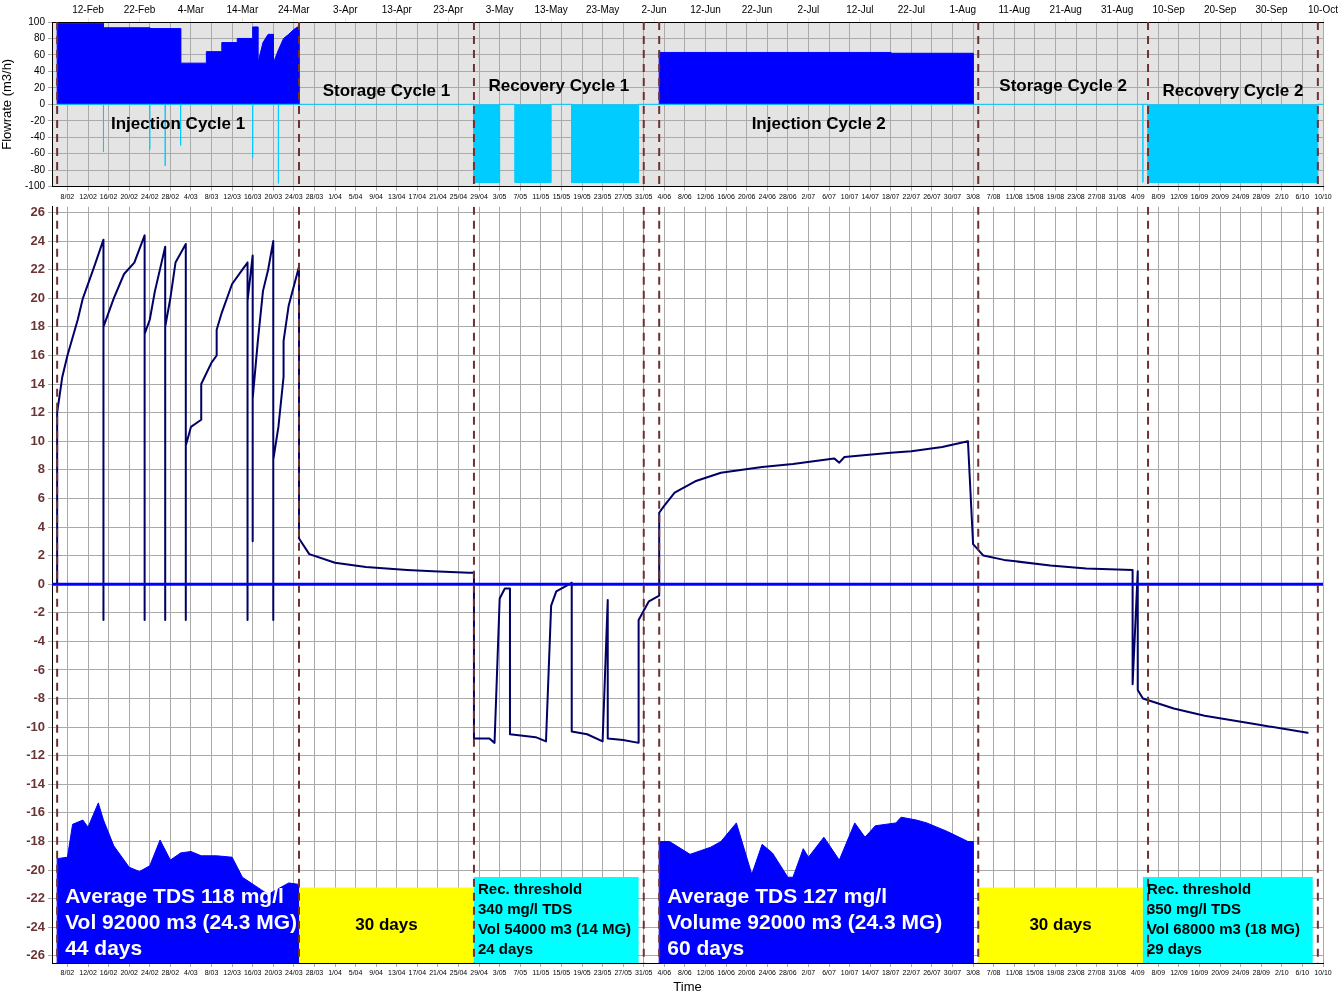  What do you see at coordinates (346, 9) in the screenshot?
I see `x2-tick-label: 3-Apr` at bounding box center [346, 9].